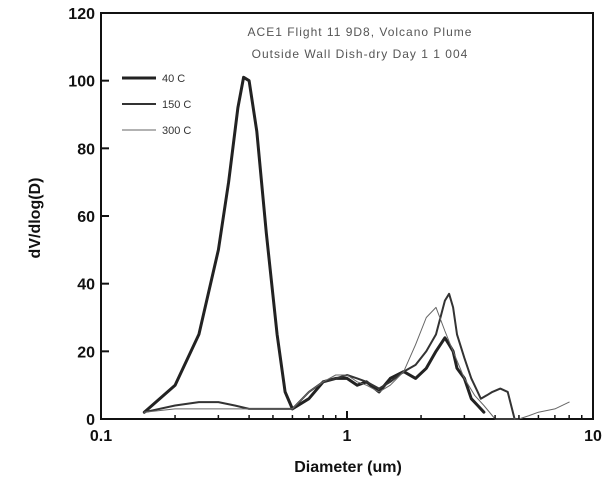 The width and height of the screenshot is (615, 485). What do you see at coordinates (81, 82) in the screenshot?
I see `y-tick-label: 100` at bounding box center [81, 82].